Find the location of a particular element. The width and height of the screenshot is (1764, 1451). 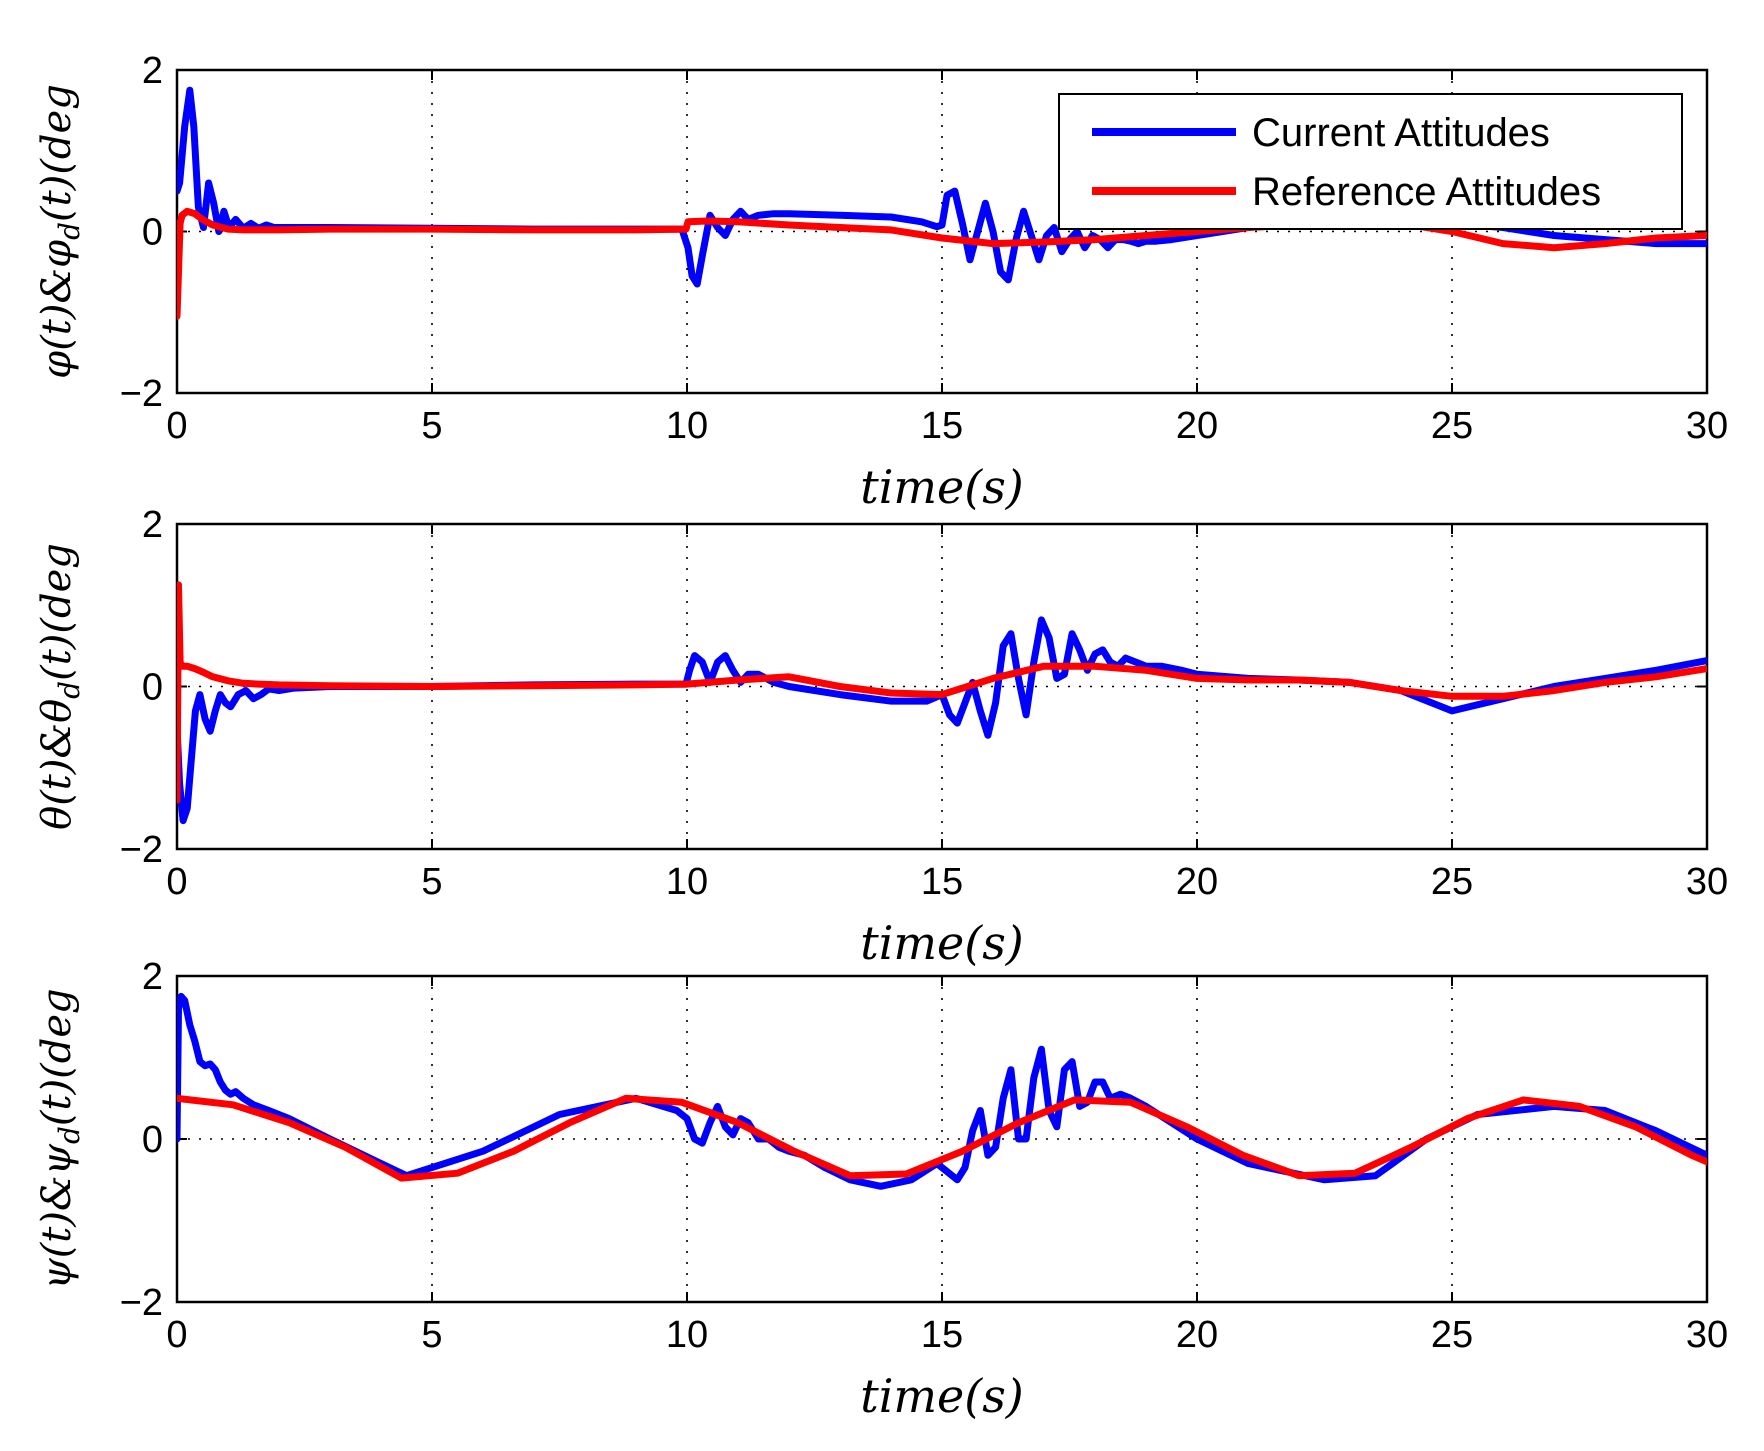

y-axis-label: θ(t)&θd(t)(deg is located at coordinates (60, 686).